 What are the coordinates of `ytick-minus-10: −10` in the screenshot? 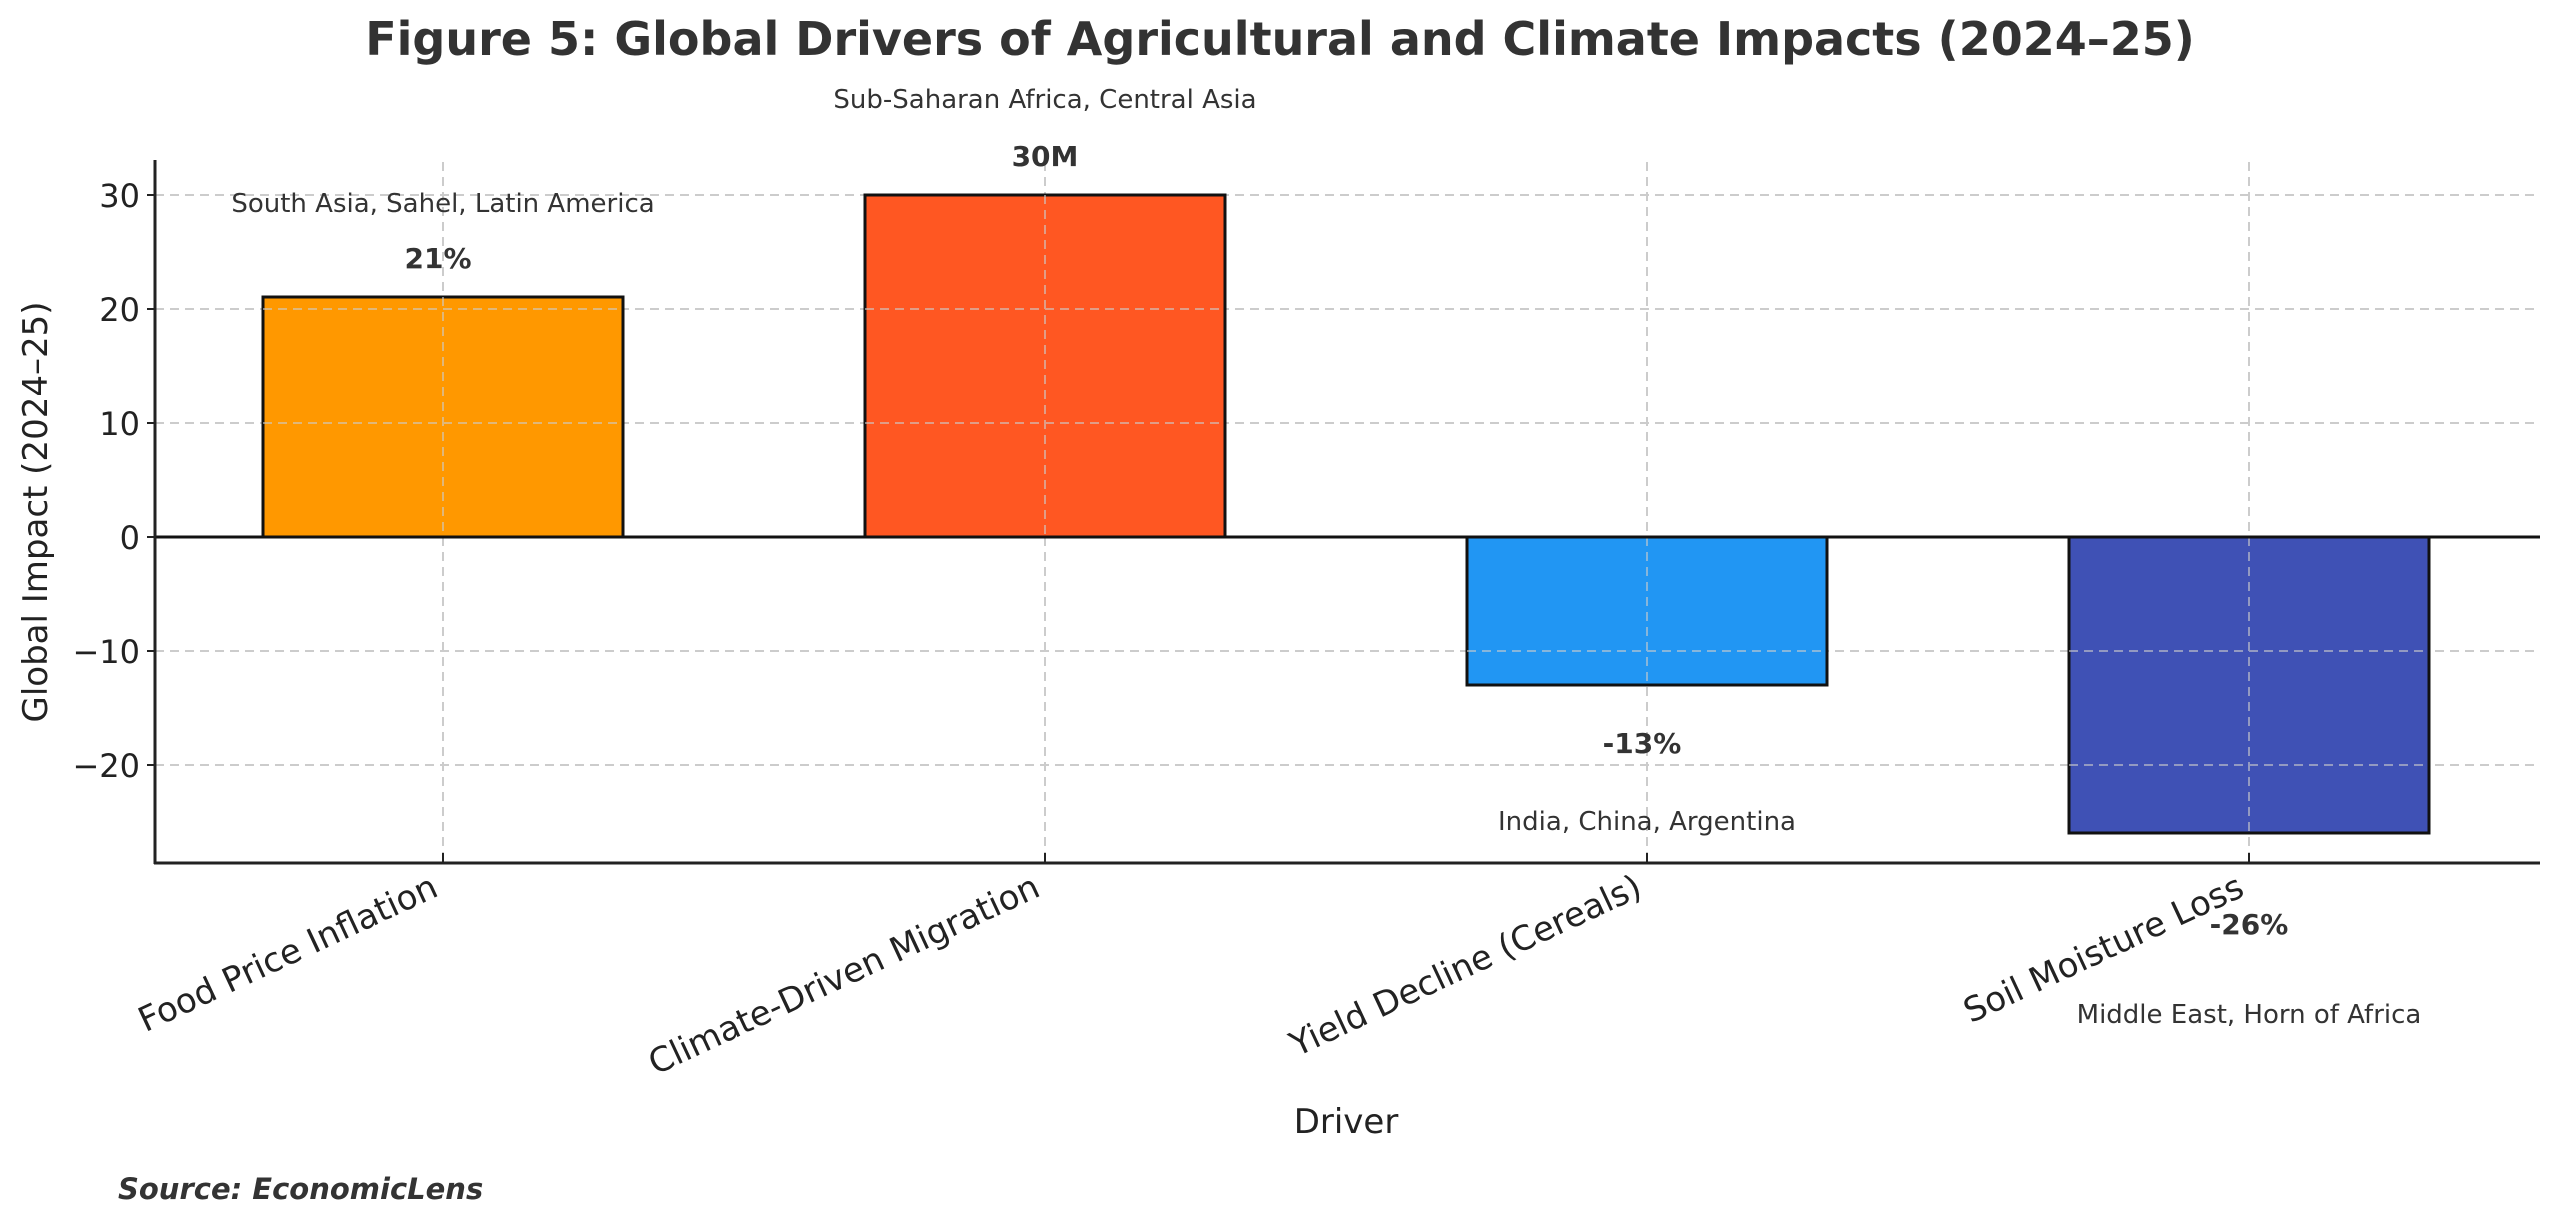 It's located at (106, 652).